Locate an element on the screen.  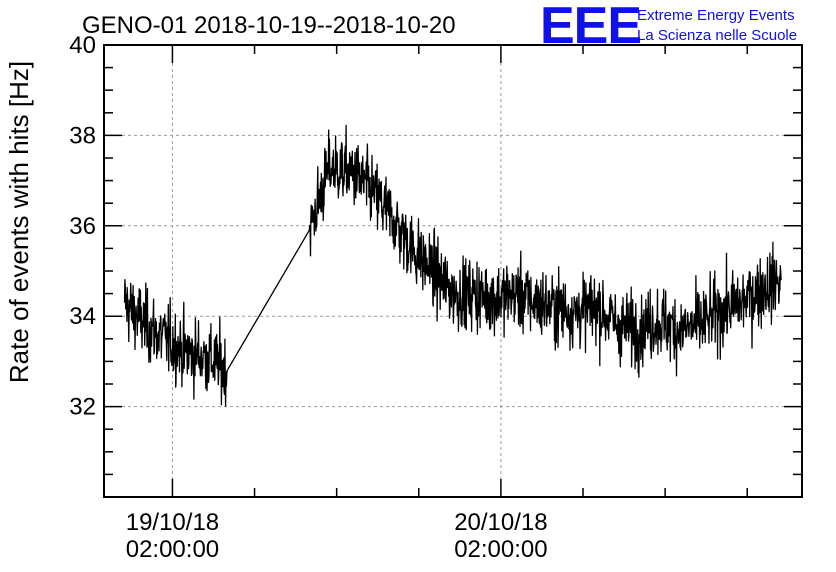
x-tick-date-label: 19/10/18 is located at coordinates (172, 522).